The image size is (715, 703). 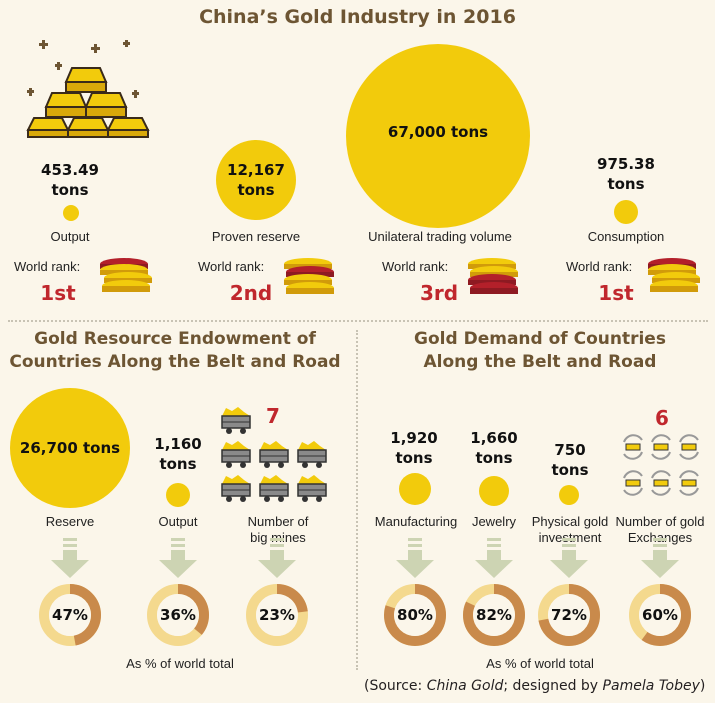 What do you see at coordinates (661, 465) in the screenshot?
I see `exchange-icon` at bounding box center [661, 465].